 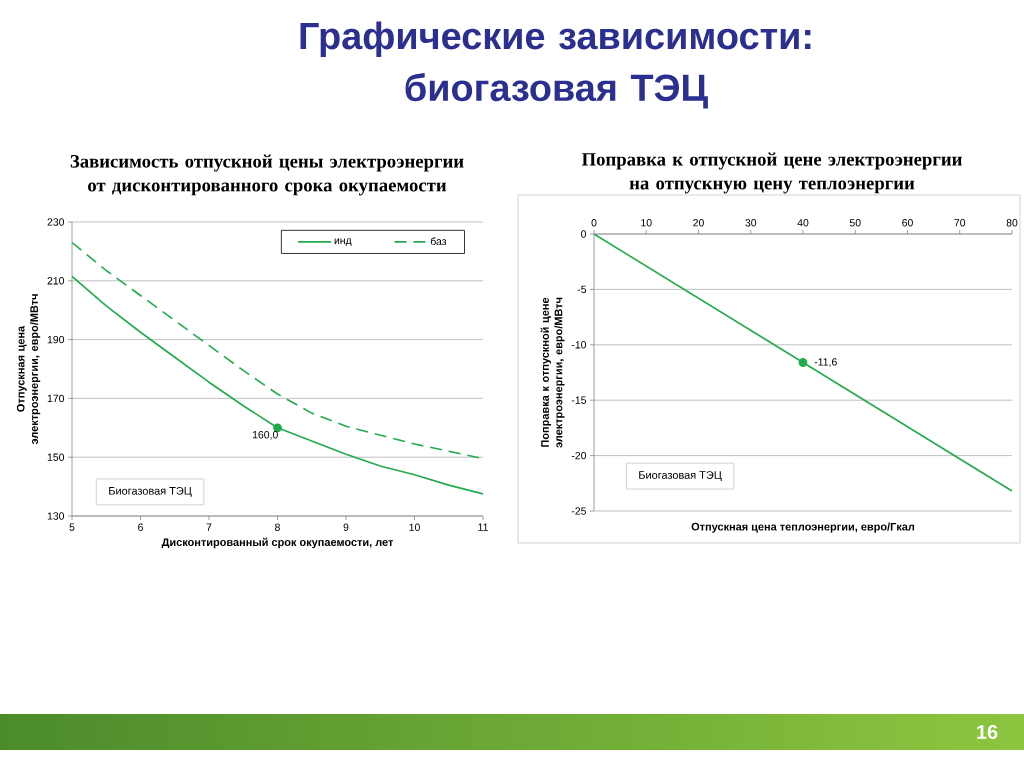 What do you see at coordinates (555, 65) in the screenshot?
I see `text: Графические зависимости: биогазовая ТЭЦ` at bounding box center [555, 65].